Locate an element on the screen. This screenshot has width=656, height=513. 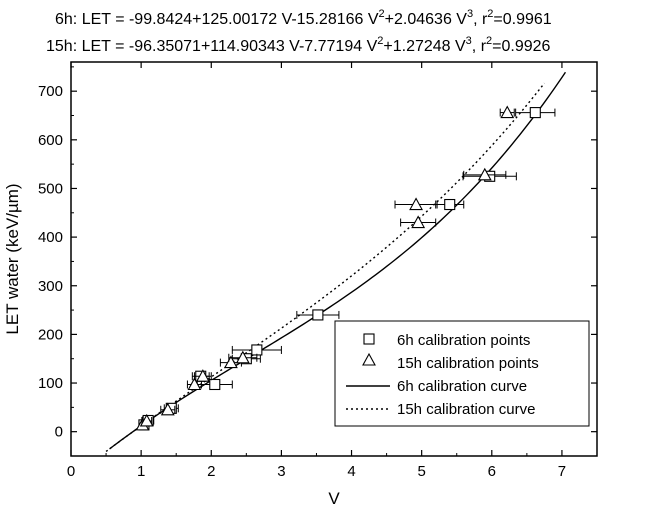
y-axis-label: LET water (keV/µm) is located at coordinates (12, 258).